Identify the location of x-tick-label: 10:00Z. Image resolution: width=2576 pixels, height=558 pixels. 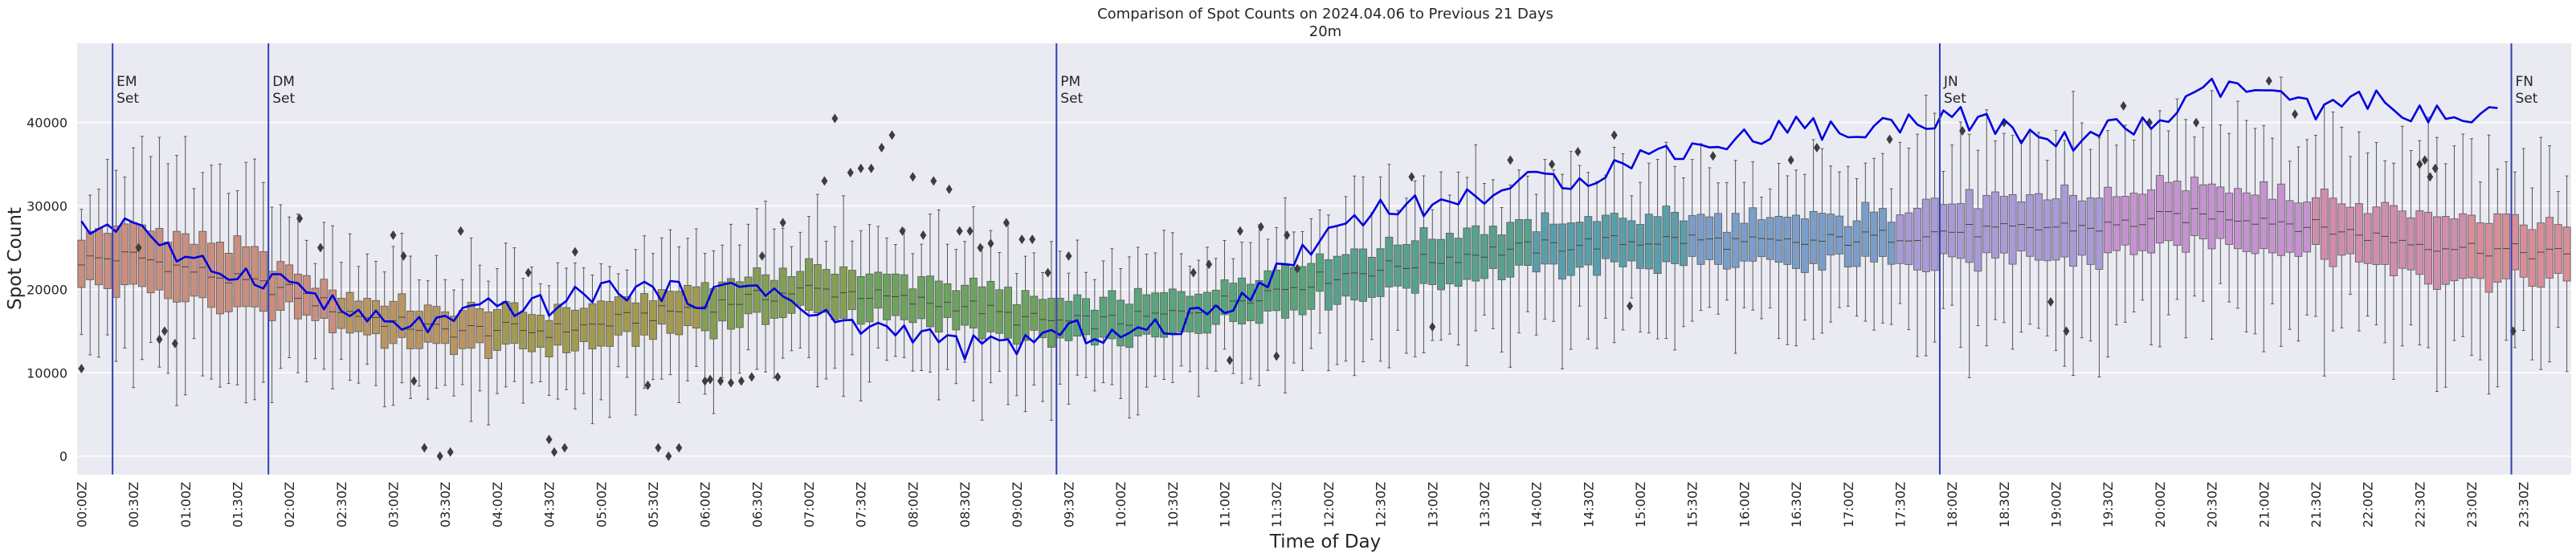
(1121, 504).